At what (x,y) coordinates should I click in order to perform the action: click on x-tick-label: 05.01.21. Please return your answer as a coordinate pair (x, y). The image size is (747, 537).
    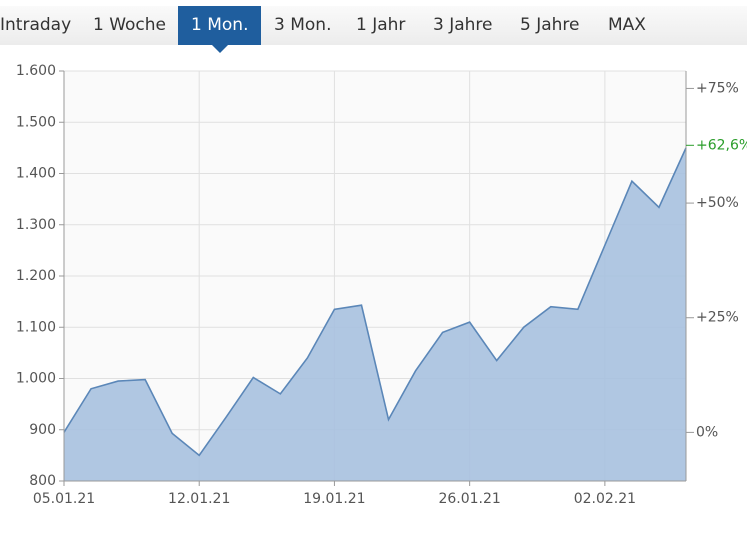
    Looking at the image, I should click on (64, 499).